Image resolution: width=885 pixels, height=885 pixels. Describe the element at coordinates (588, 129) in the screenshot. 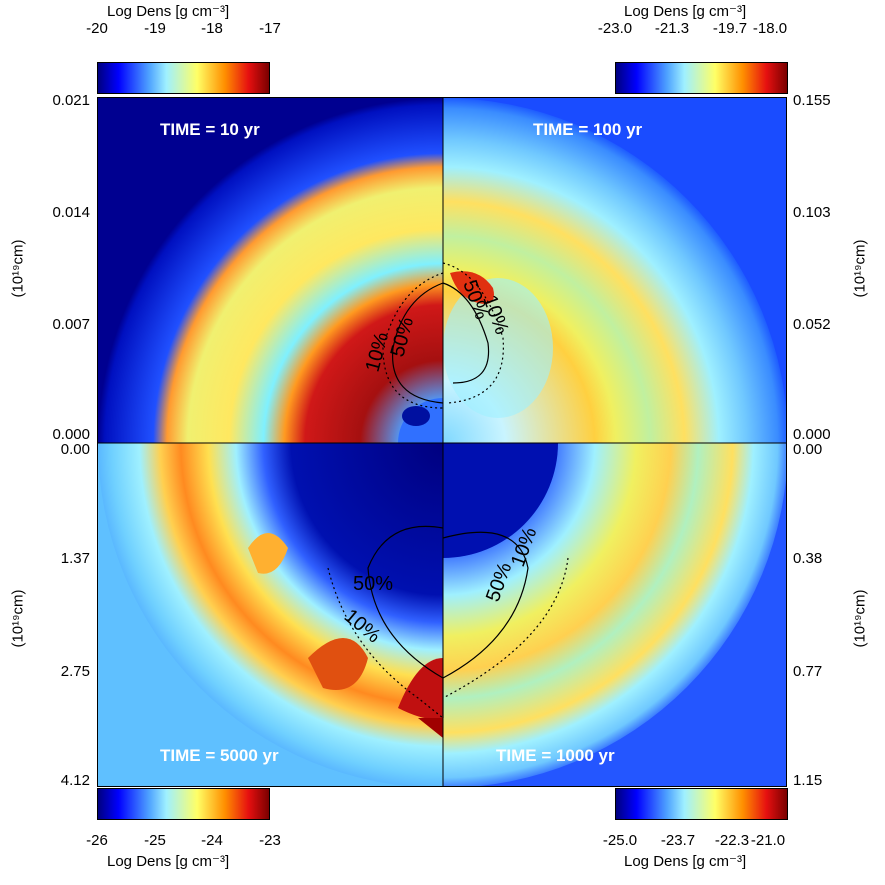

I see `time-label-top-right: TIME = 100 yr` at that location.